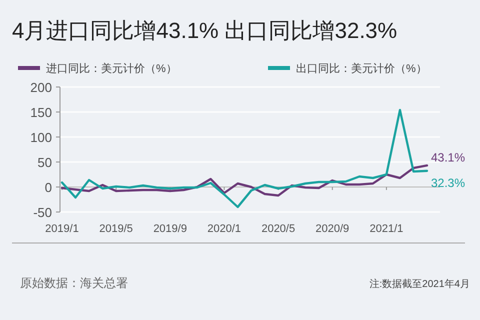  What do you see at coordinates (41, 137) in the screenshot?
I see `y-tick-label: 100` at bounding box center [41, 137].